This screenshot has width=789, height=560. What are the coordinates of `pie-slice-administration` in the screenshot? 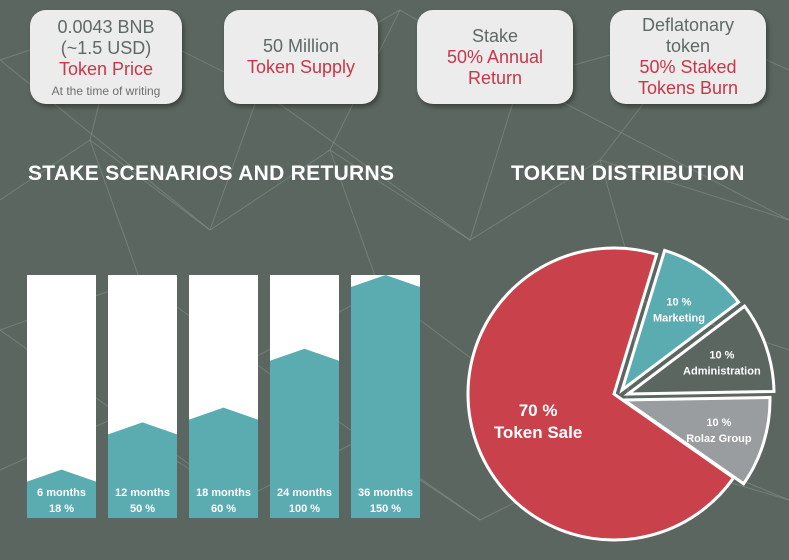 It's located at (699, 350).